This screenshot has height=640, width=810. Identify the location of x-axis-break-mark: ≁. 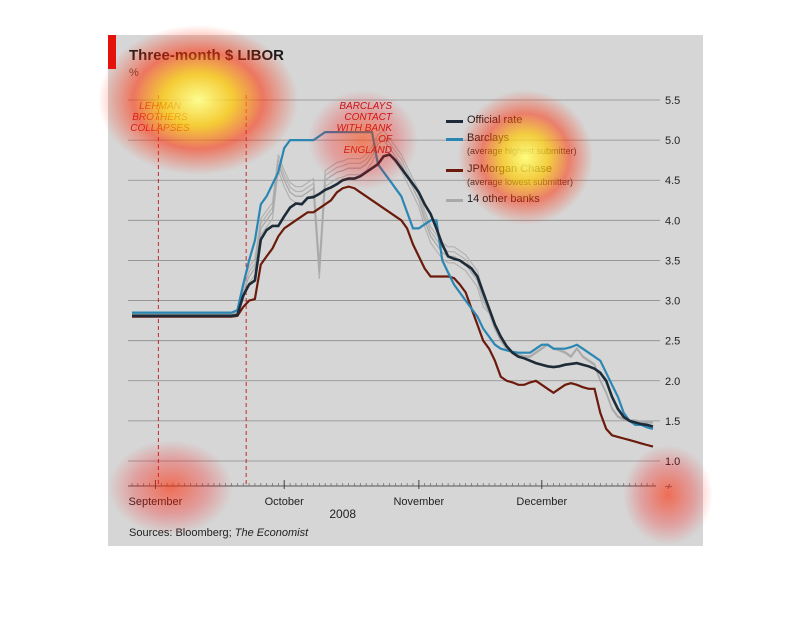
(668, 487).